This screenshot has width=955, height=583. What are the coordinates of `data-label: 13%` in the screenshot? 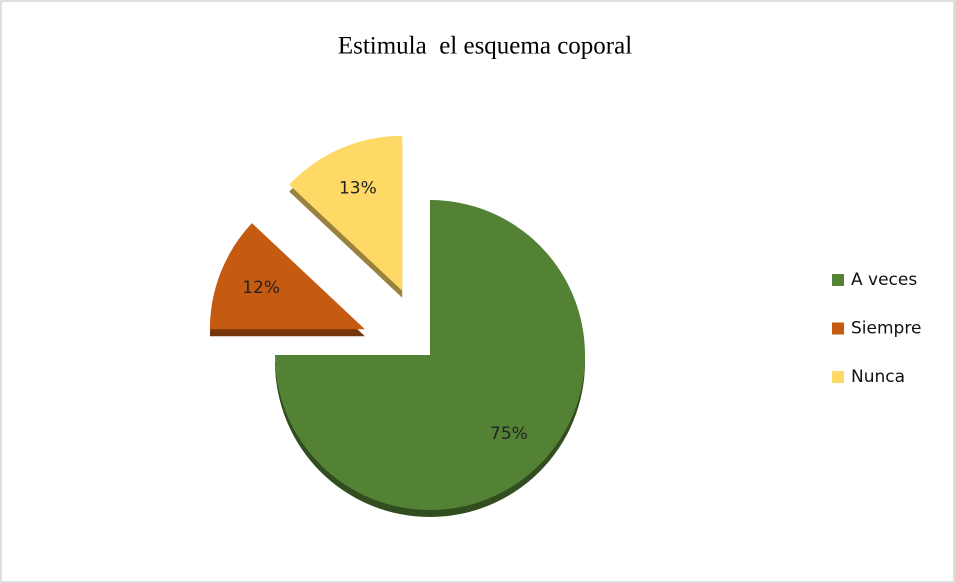 It's located at (358, 188).